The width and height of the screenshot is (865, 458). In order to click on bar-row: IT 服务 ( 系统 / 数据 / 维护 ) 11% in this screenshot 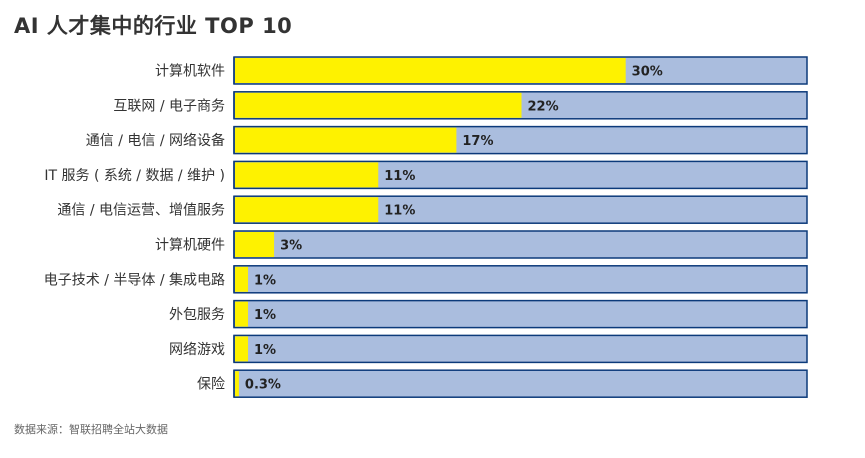, I will do `click(426, 175)`.